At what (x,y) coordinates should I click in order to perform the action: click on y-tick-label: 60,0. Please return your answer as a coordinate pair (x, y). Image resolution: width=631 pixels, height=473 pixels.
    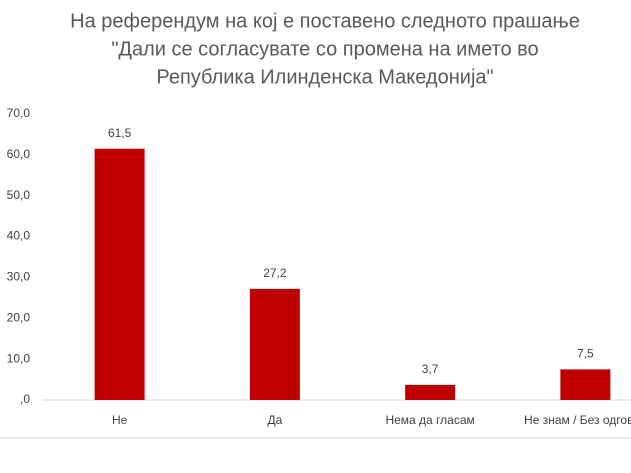
    Looking at the image, I should click on (19, 154).